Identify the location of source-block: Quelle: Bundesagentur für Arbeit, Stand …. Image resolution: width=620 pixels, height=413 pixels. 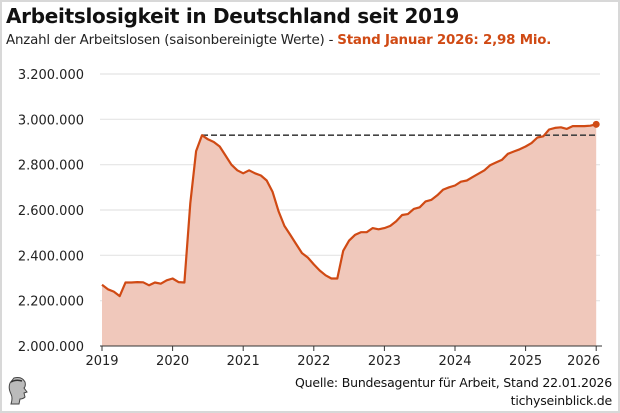
(453, 392).